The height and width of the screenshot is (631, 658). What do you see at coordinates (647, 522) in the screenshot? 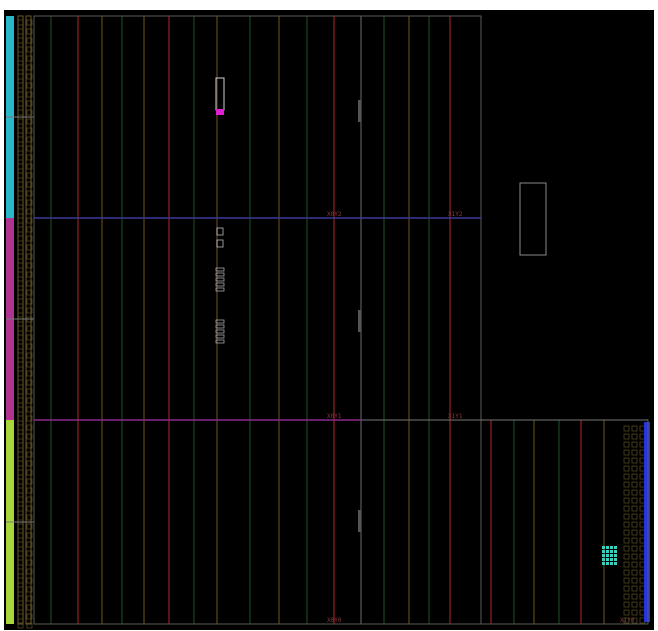
I see `io-bank-strip-right` at bounding box center [647, 522].